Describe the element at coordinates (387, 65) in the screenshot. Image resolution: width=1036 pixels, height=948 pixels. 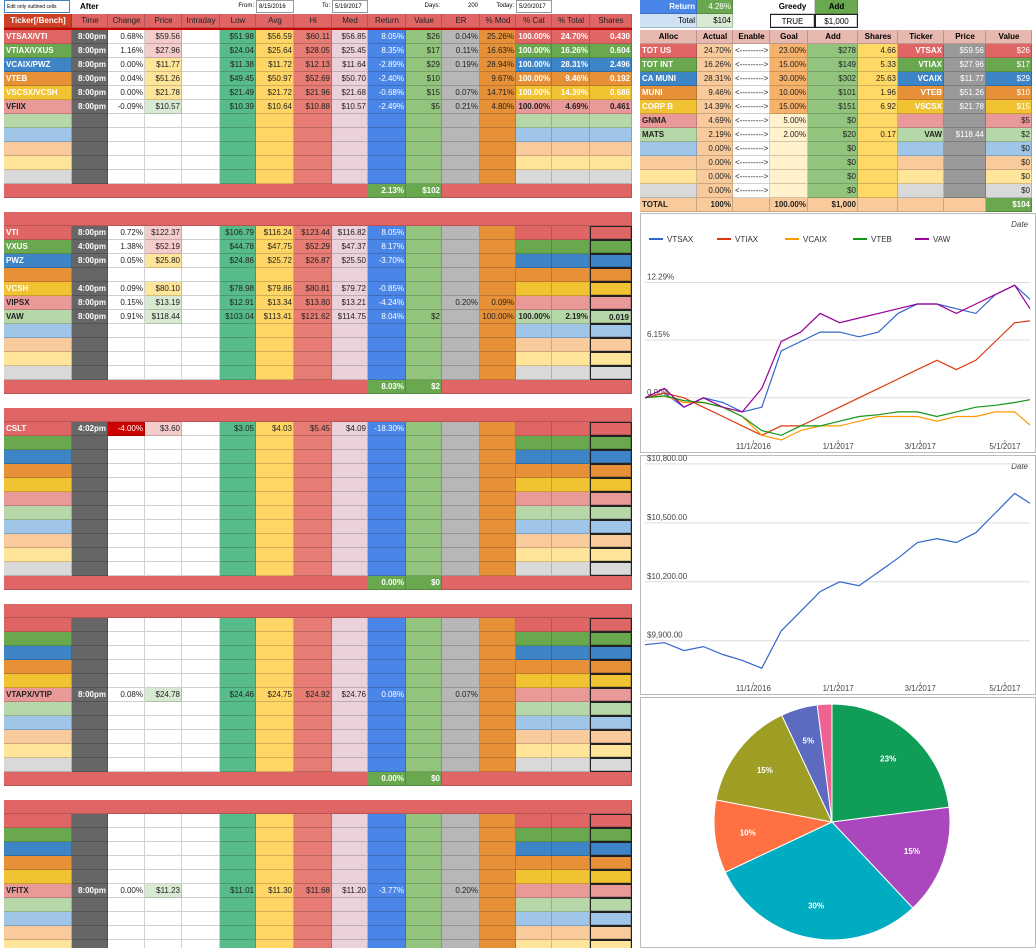
I see `data-cell: -2.89%` at that location.